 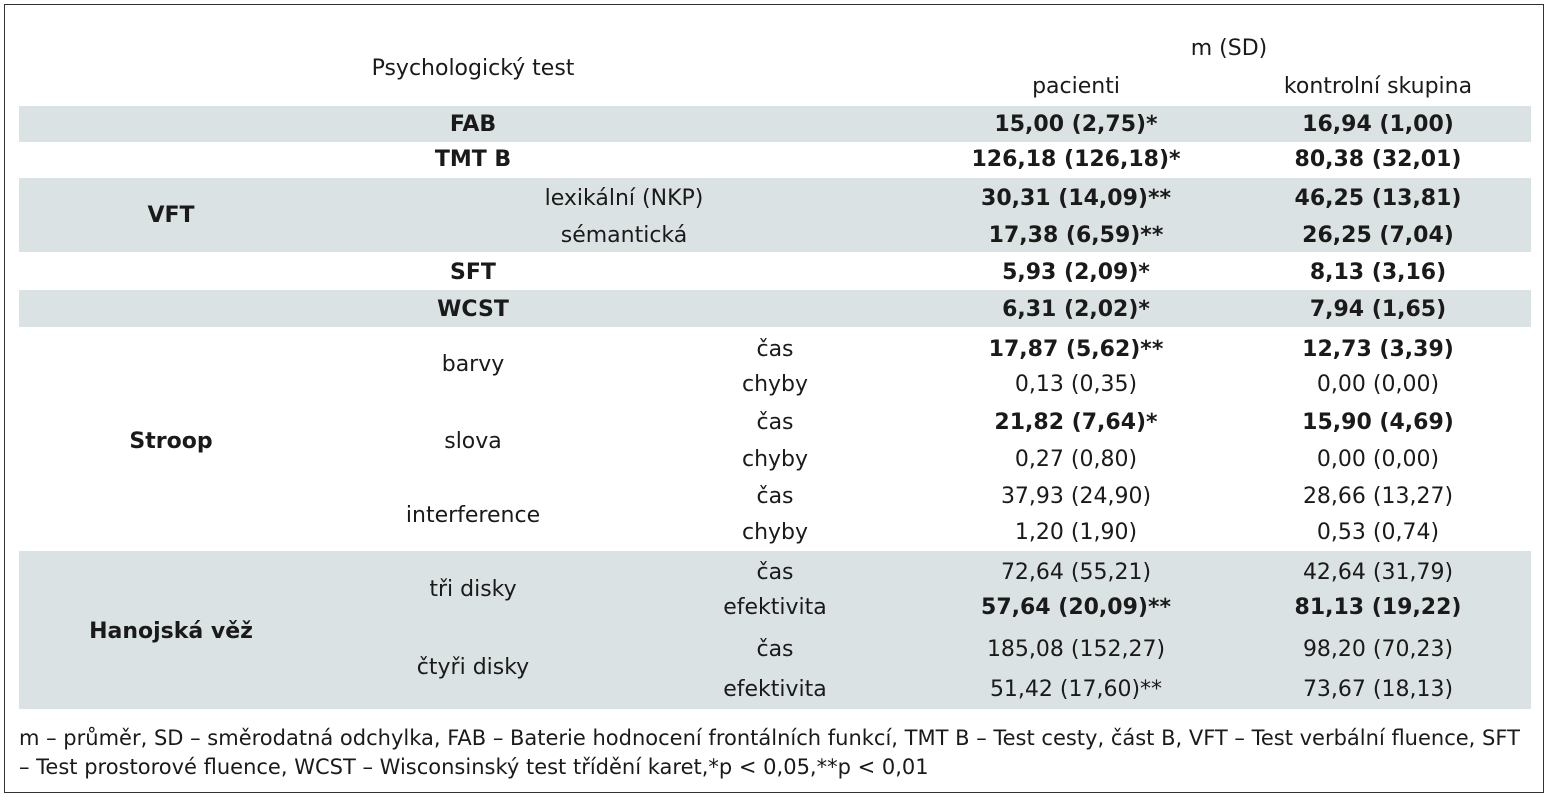 What do you see at coordinates (1378, 422) in the screenshot?
I see `cell-stroop-words-time-controls: 15,90 (4,69)` at bounding box center [1378, 422].